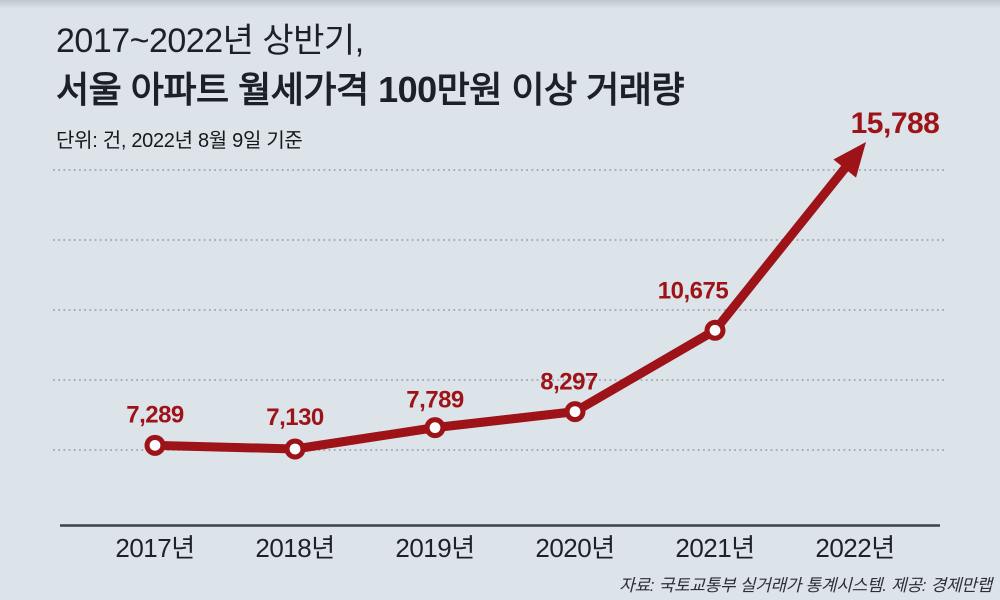 The height and width of the screenshot is (600, 1000). What do you see at coordinates (895, 123) in the screenshot?
I see `value-label: 15,788` at bounding box center [895, 123].